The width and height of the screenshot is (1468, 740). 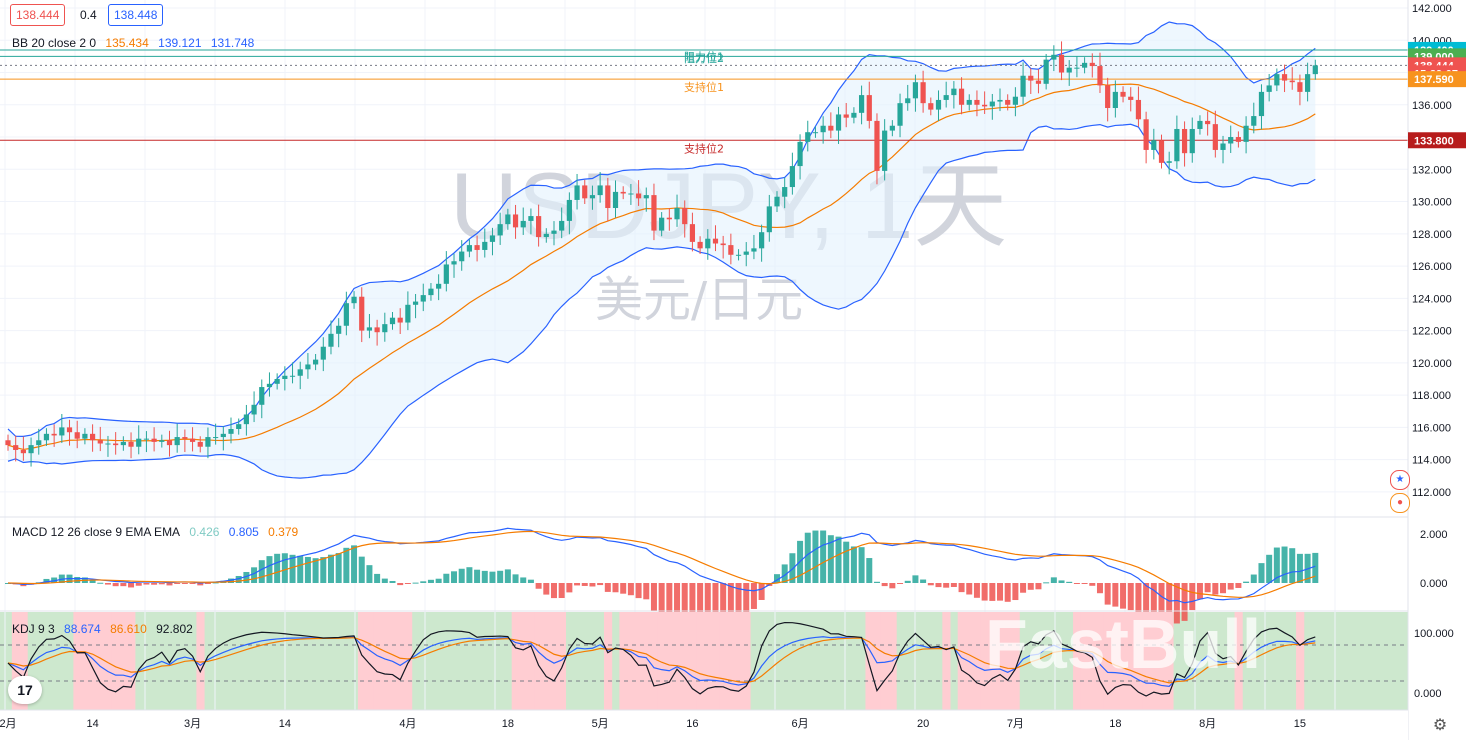 I want to click on event-marker-icon: ●, so click(x=1400, y=503).